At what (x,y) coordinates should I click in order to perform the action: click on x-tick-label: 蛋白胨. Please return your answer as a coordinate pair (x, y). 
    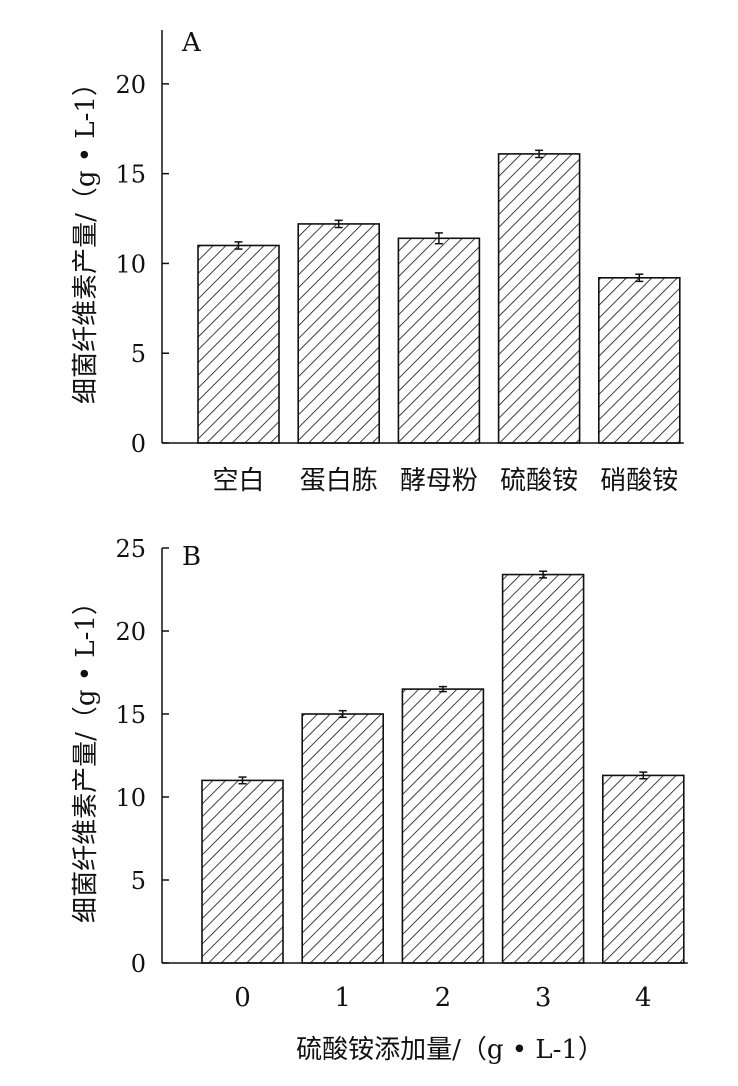
    Looking at the image, I should click on (339, 481).